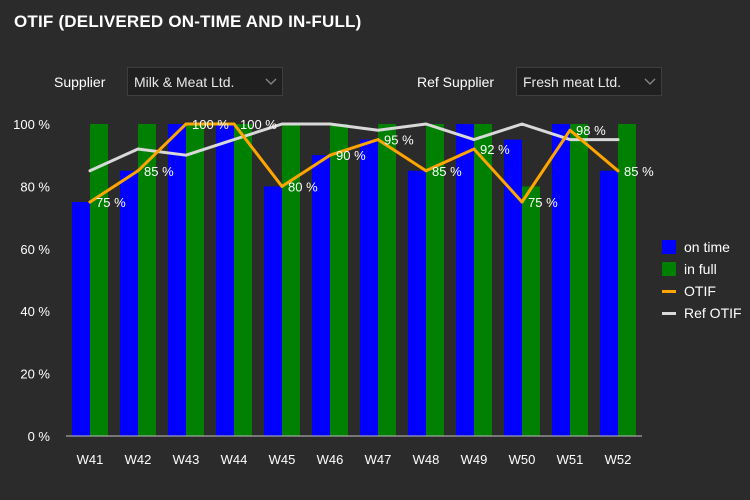 The height and width of the screenshot is (500, 750). Describe the element at coordinates (188, 21) in the screenshot. I see `chart-title: OTIF (DELIVERED ON-TIME AND IN-FULL)` at that location.